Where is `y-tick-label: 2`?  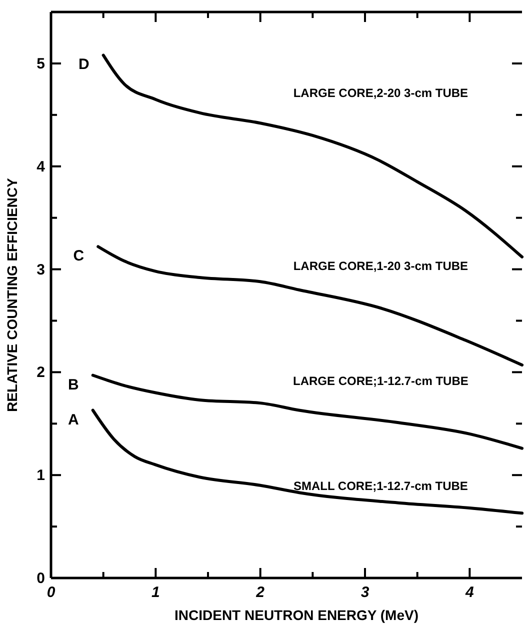 y-tick-label: 2 is located at coordinates (40, 373).